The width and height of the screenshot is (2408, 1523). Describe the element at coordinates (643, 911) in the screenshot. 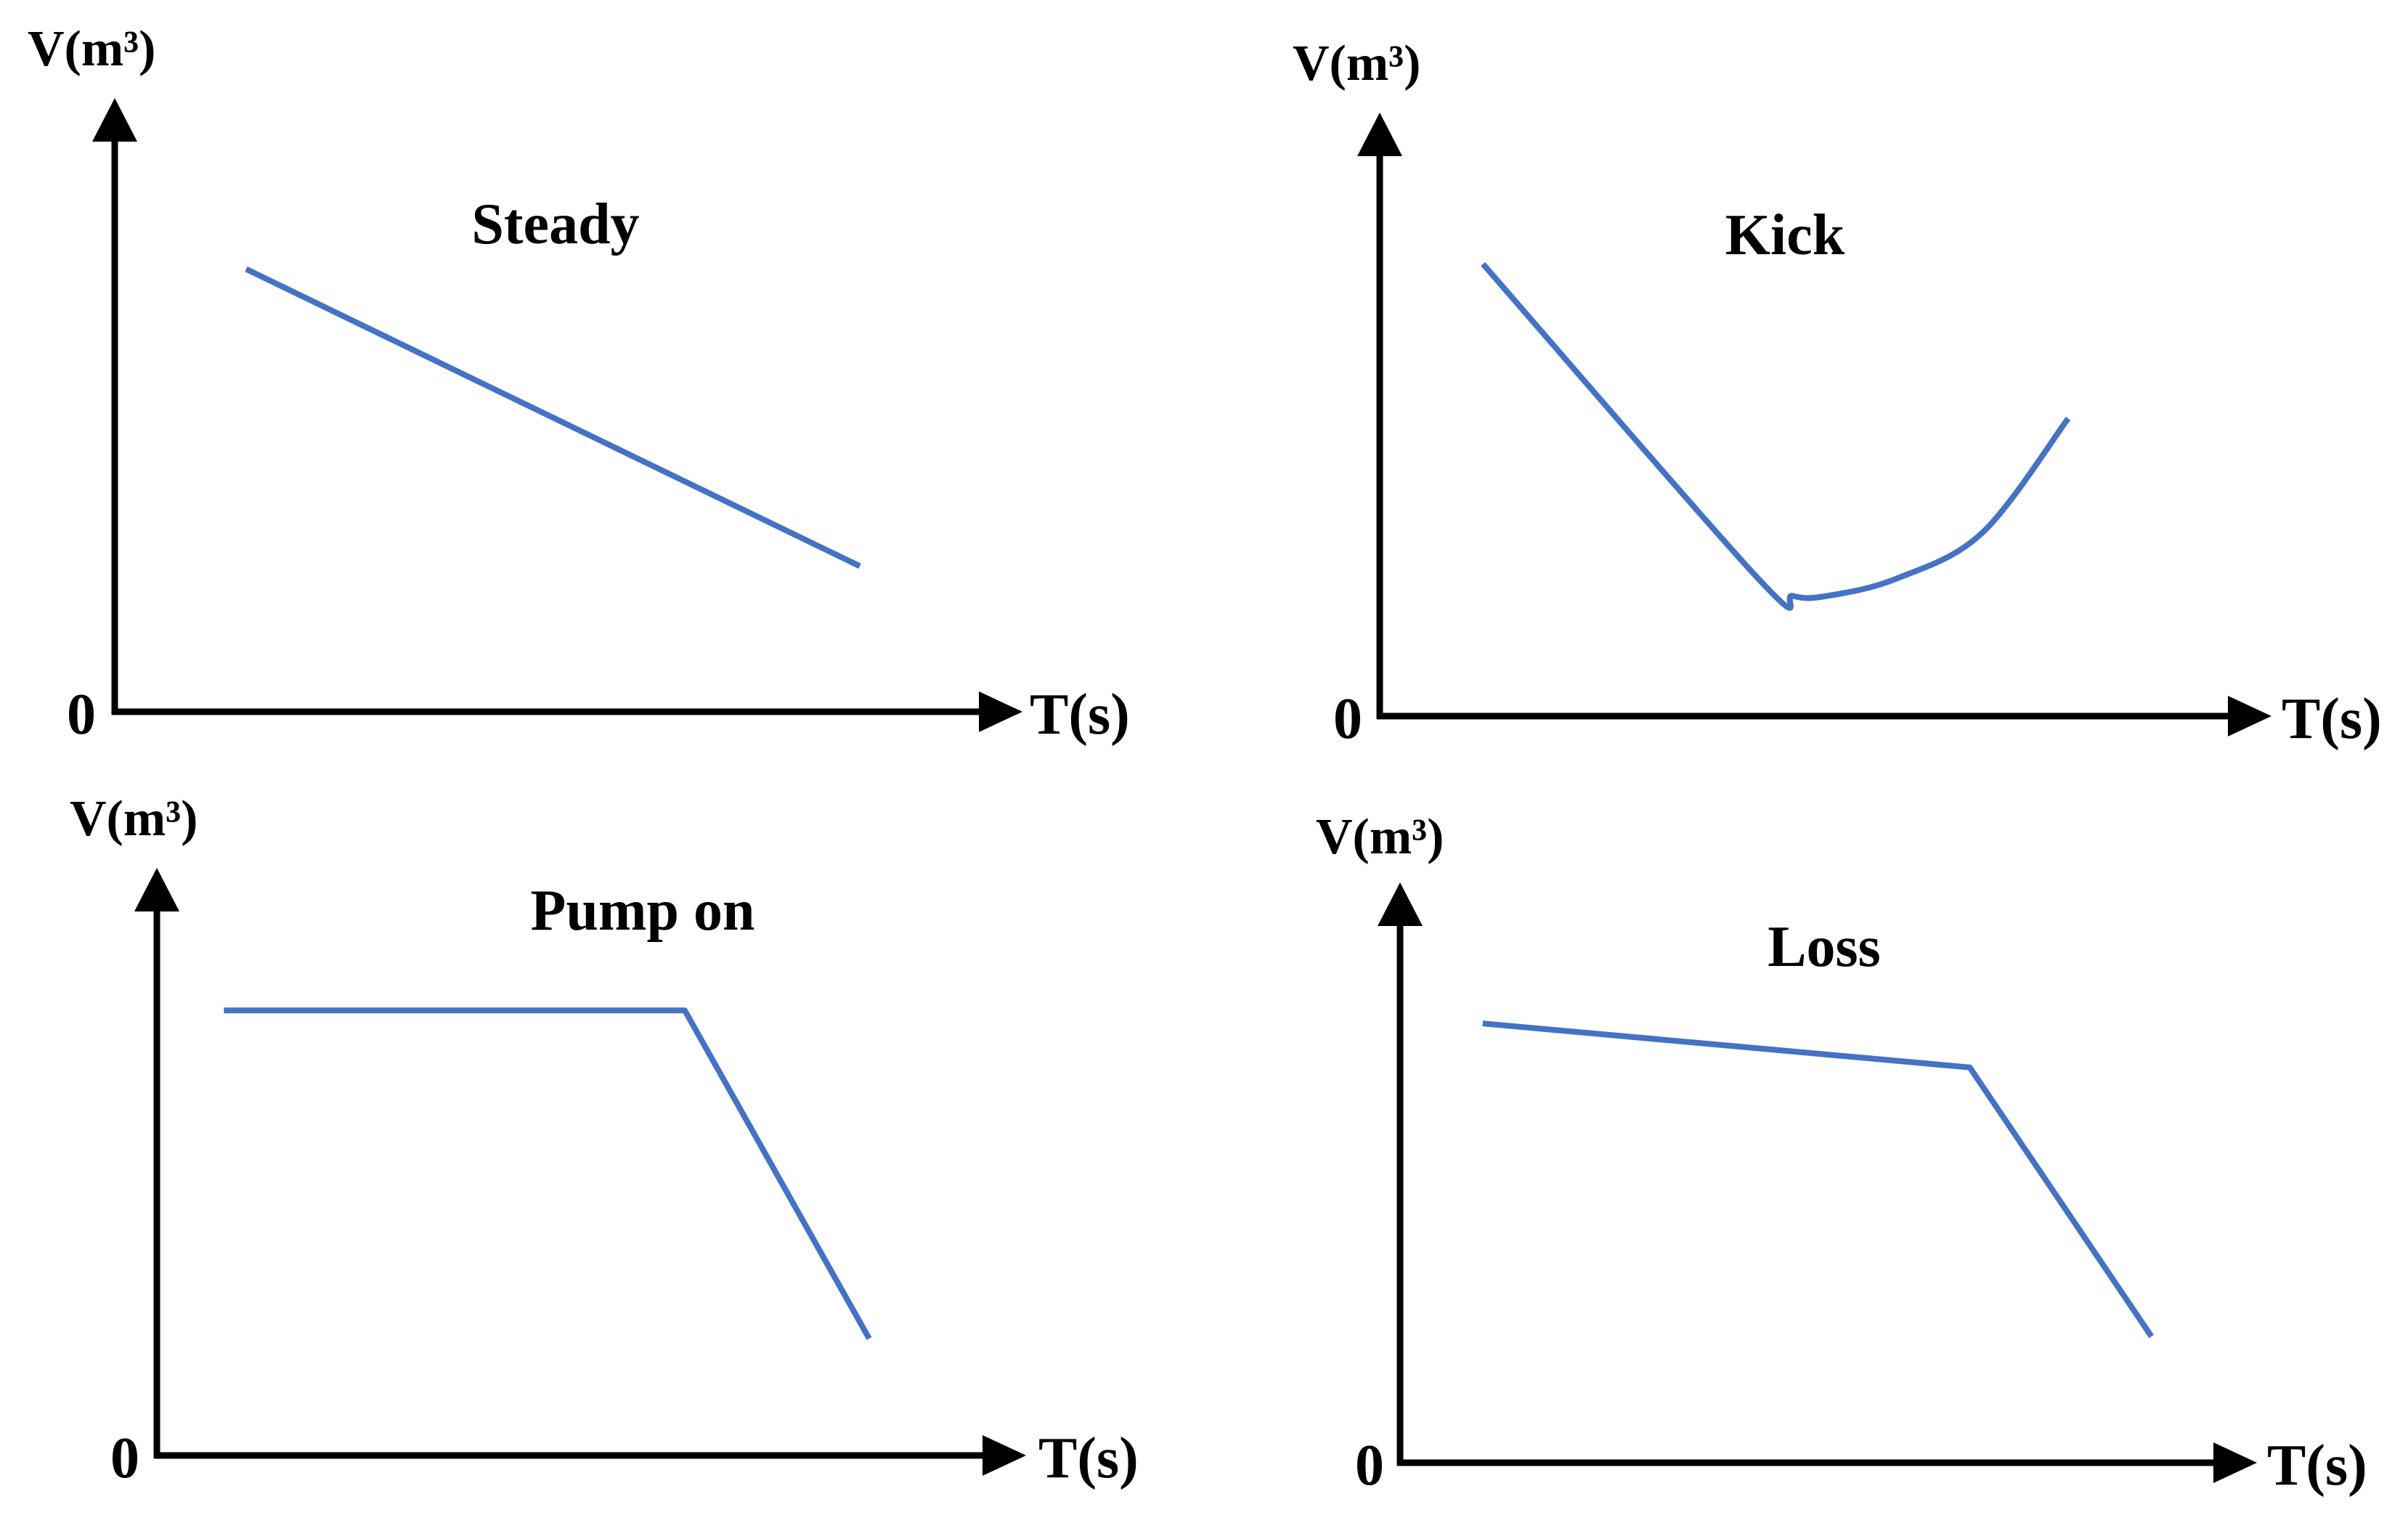

I see `chart-title: Pump on` at that location.